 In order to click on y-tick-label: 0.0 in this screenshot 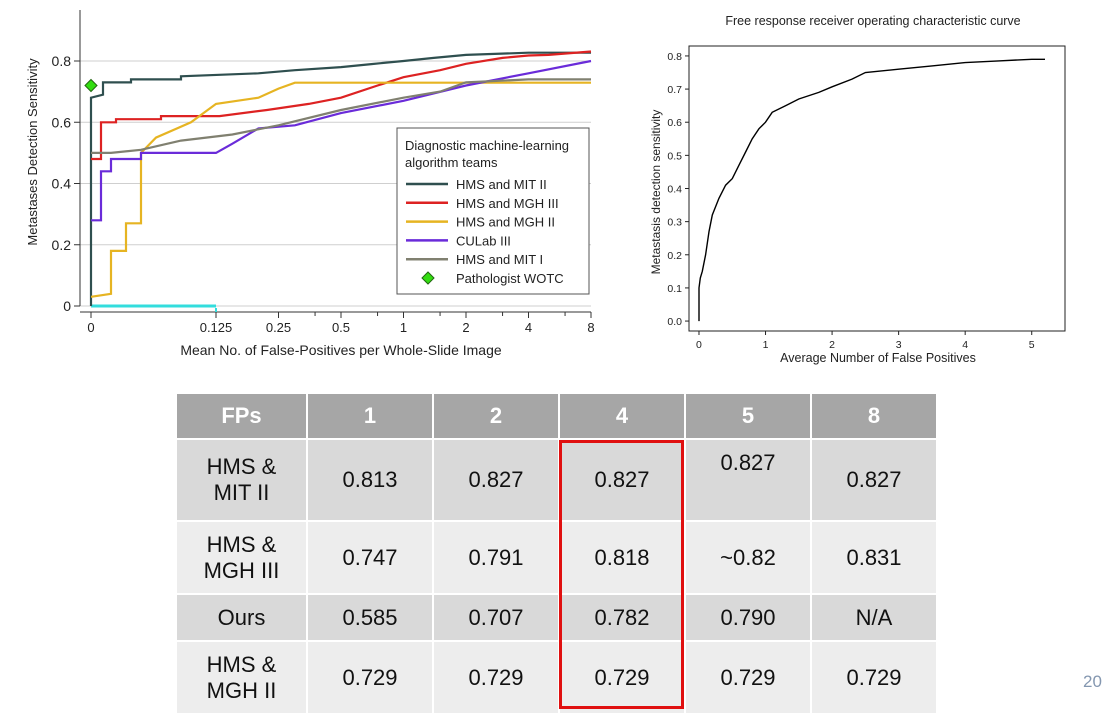, I will do `click(674, 322)`.